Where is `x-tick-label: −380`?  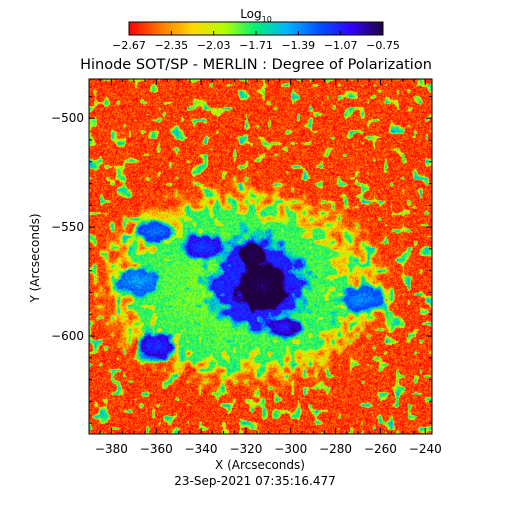 x-tick-label: −380 is located at coordinates (111, 449).